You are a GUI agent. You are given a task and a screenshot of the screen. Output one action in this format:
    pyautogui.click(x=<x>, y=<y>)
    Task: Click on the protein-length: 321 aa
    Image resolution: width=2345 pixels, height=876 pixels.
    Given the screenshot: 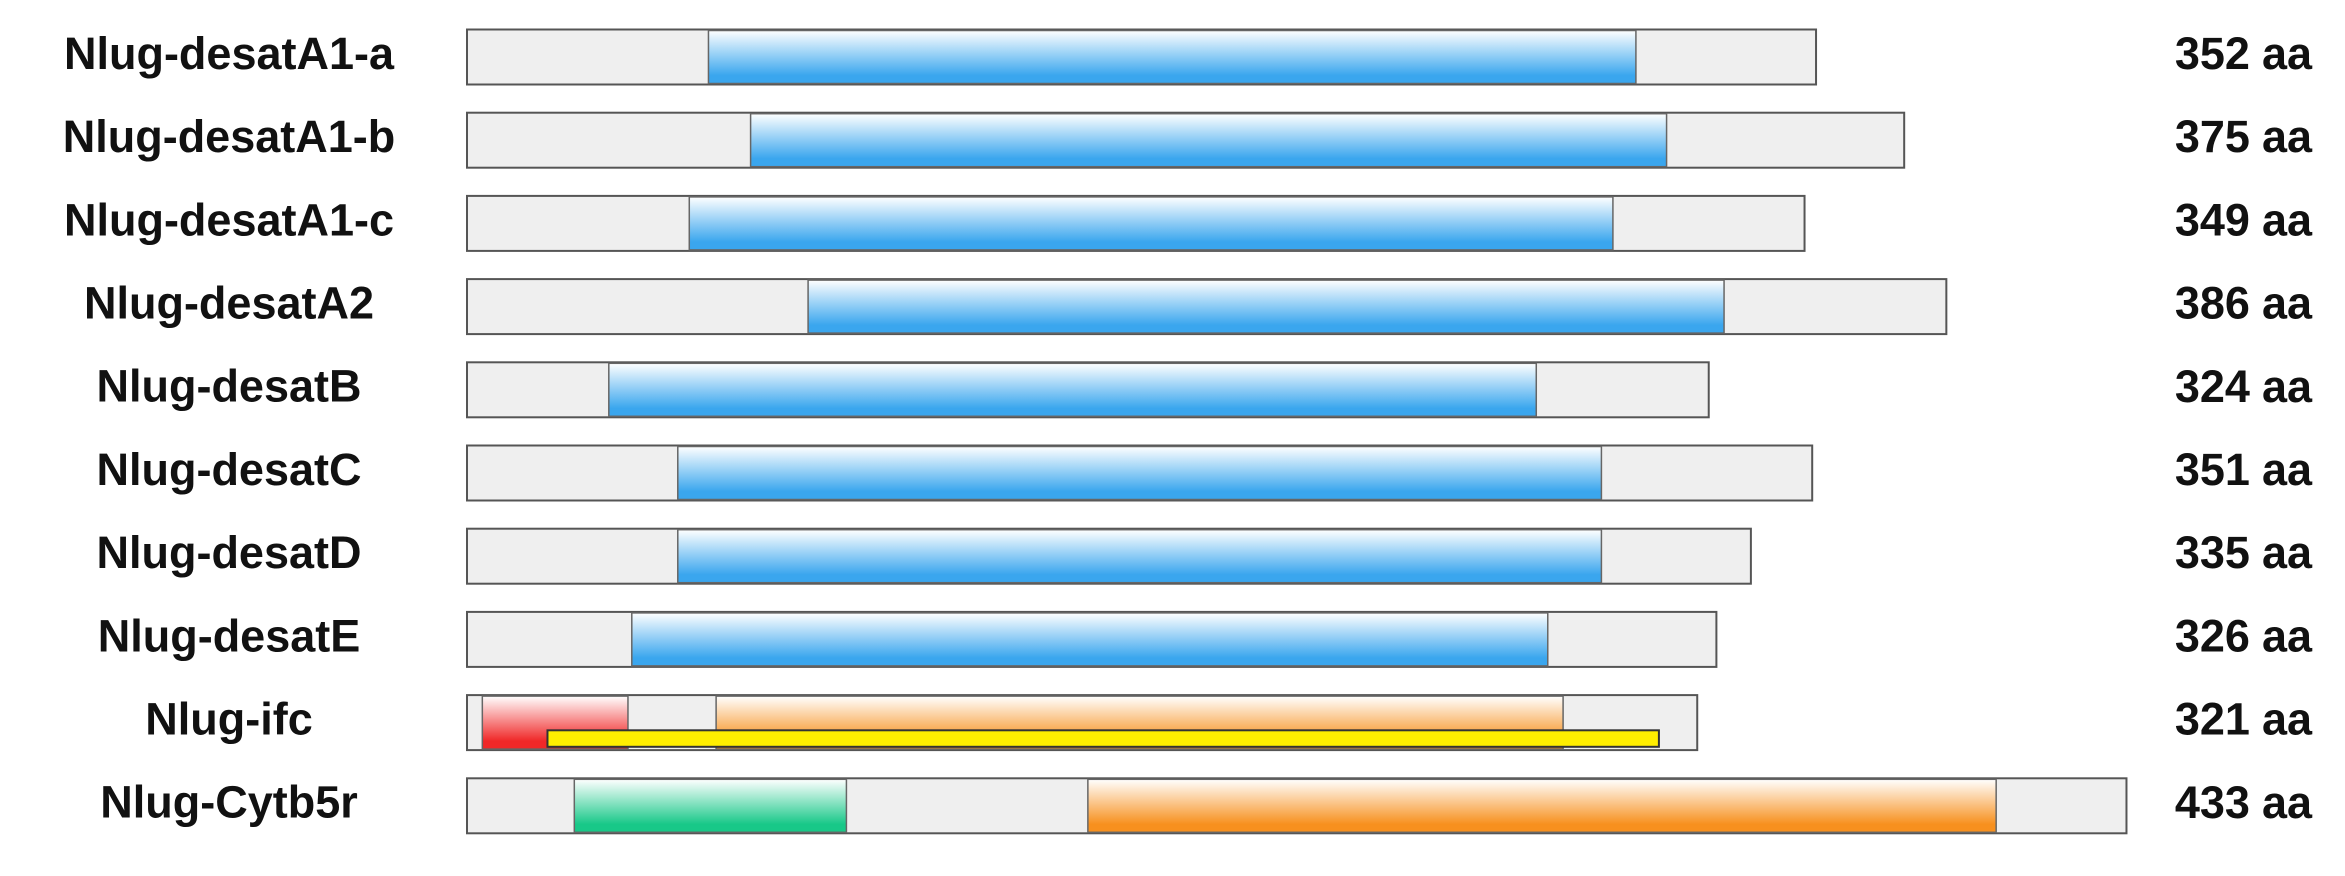 What is the action you would take?
    pyautogui.click(x=2244, y=718)
    